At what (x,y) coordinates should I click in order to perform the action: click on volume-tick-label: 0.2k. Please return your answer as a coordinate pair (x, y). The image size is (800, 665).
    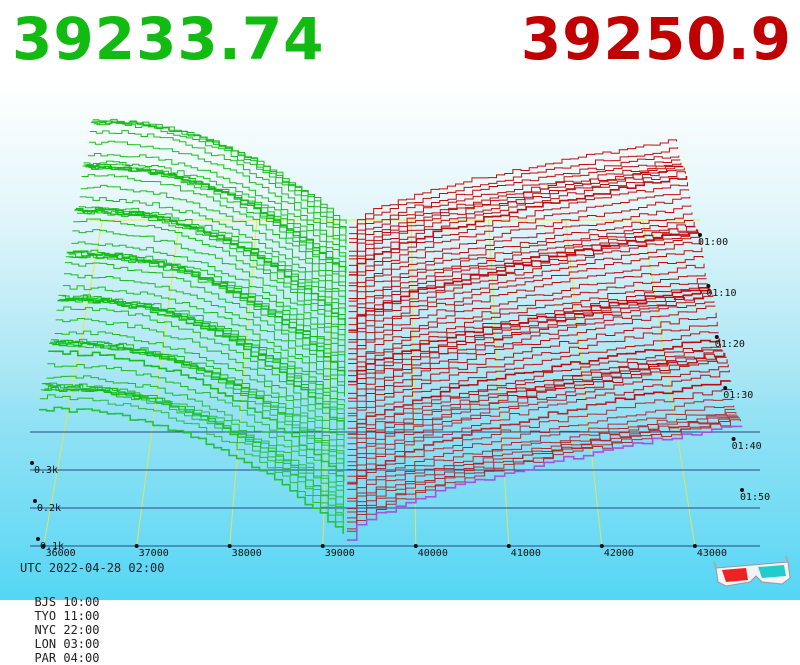
    Looking at the image, I should click on (49, 508).